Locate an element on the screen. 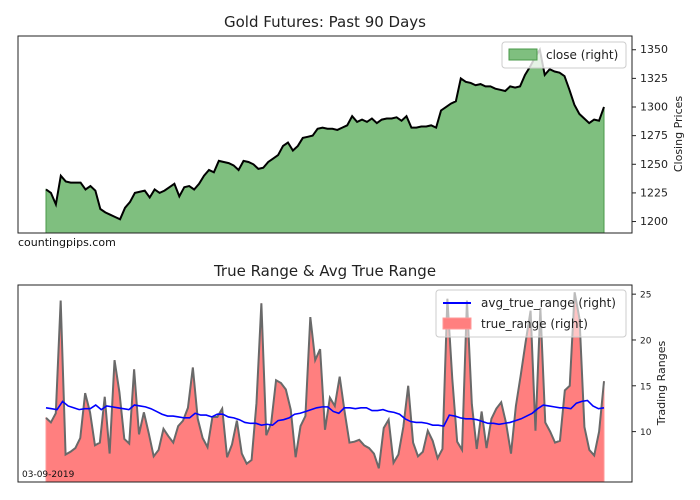 The width and height of the screenshot is (700, 500). range-chart-title: True Range & Avg True Range is located at coordinates (324, 271).